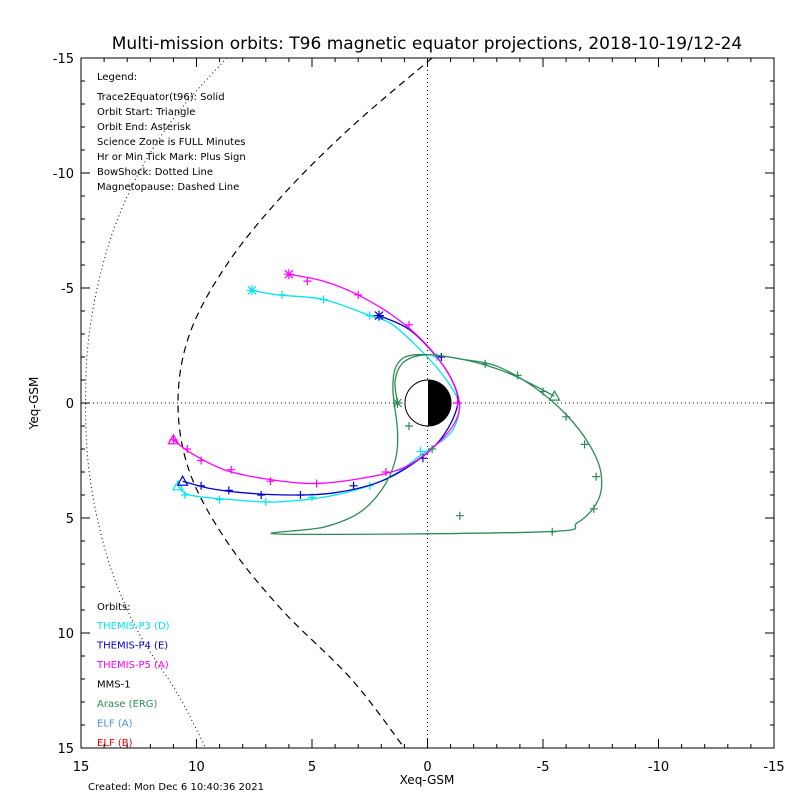 Image resolution: width=800 pixels, height=800 pixels. What do you see at coordinates (81, 767) in the screenshot?
I see `x-tick-label: 15` at bounding box center [81, 767].